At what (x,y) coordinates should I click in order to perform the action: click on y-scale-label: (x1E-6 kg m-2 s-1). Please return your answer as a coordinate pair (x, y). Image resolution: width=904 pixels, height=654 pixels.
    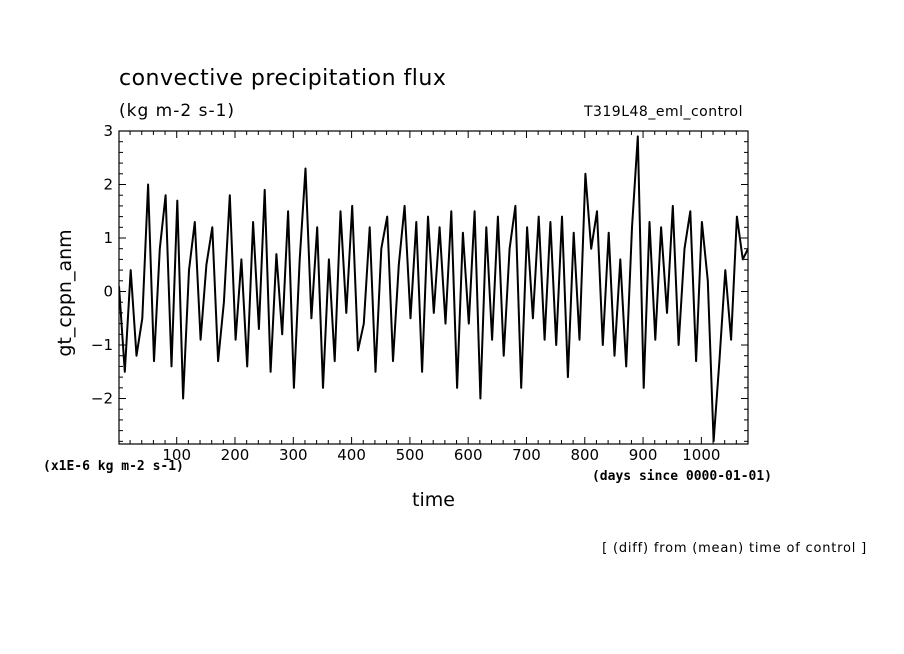
    Looking at the image, I should click on (113, 466).